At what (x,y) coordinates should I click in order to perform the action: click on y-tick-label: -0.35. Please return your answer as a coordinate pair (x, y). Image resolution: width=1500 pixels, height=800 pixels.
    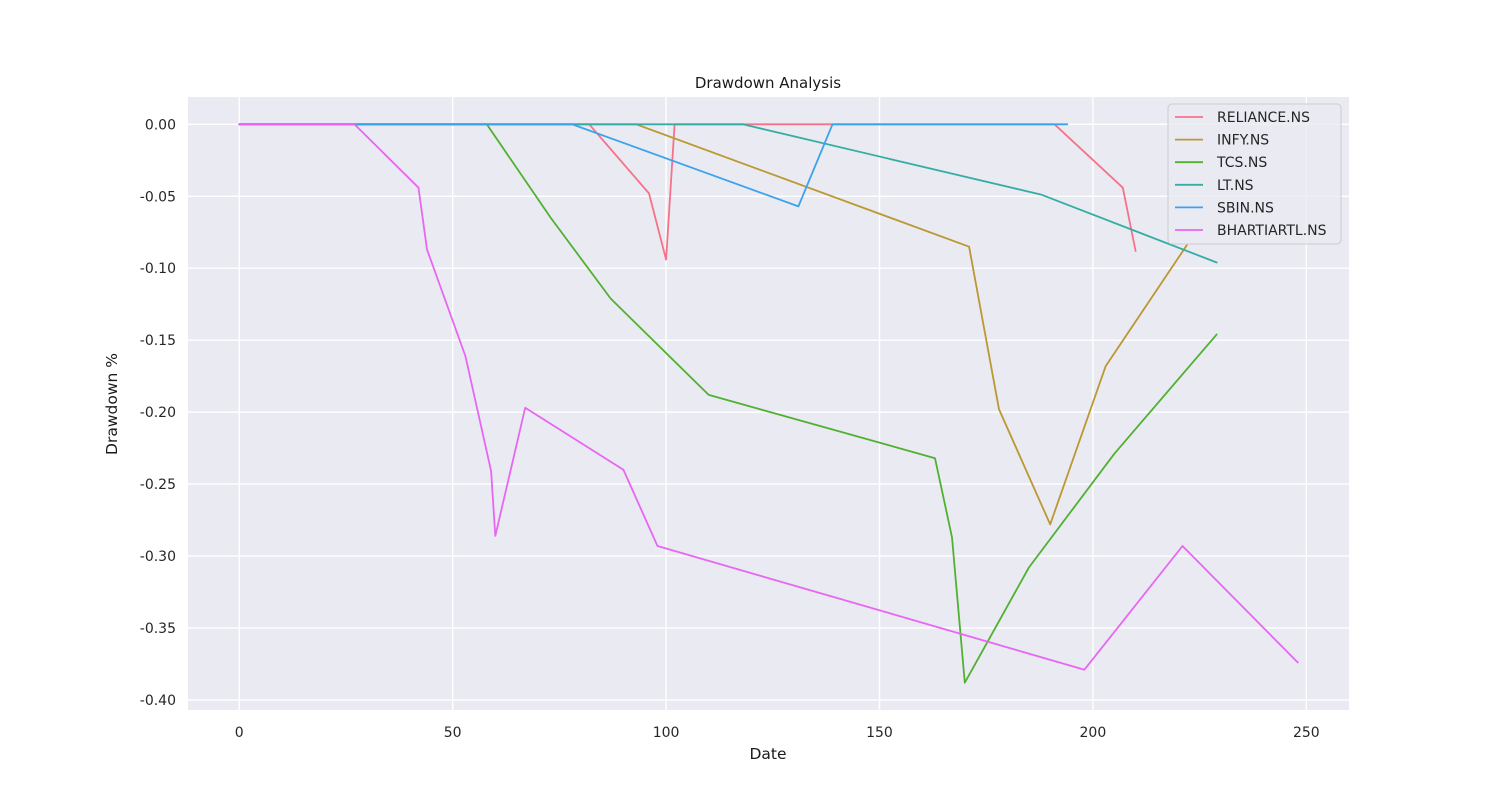
    Looking at the image, I should click on (158, 629).